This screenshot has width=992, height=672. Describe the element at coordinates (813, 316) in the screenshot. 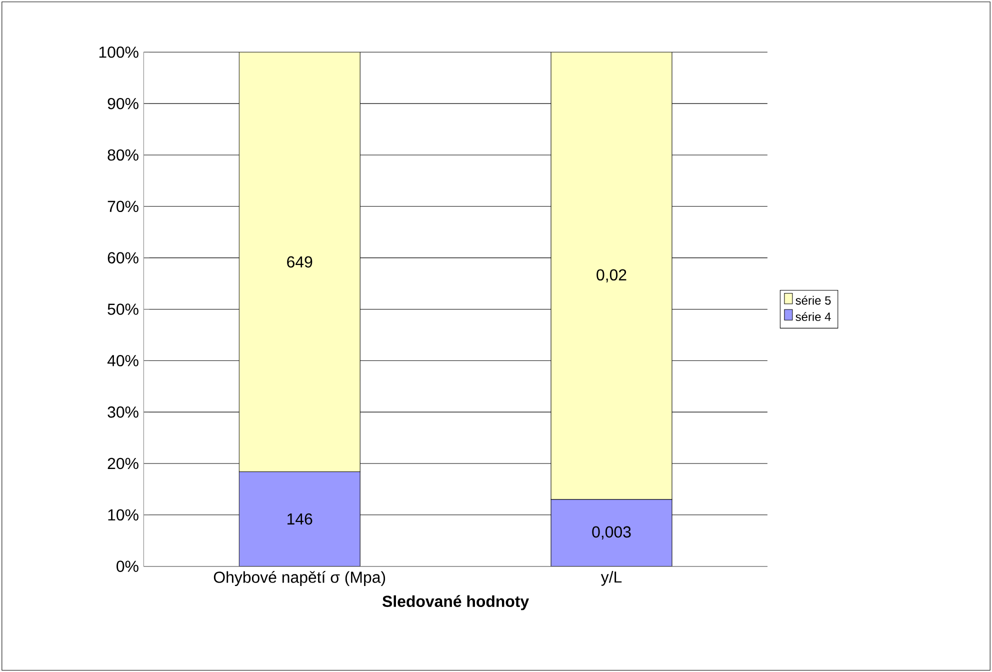

I see `legend-label: série 4` at that location.